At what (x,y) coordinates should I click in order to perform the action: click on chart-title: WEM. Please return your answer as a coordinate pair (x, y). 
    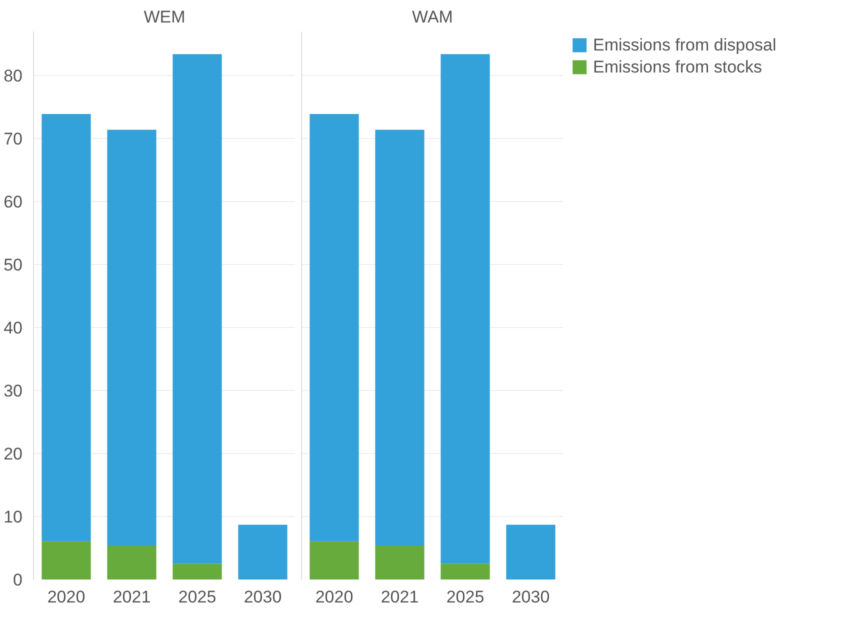
    Looking at the image, I should click on (165, 17).